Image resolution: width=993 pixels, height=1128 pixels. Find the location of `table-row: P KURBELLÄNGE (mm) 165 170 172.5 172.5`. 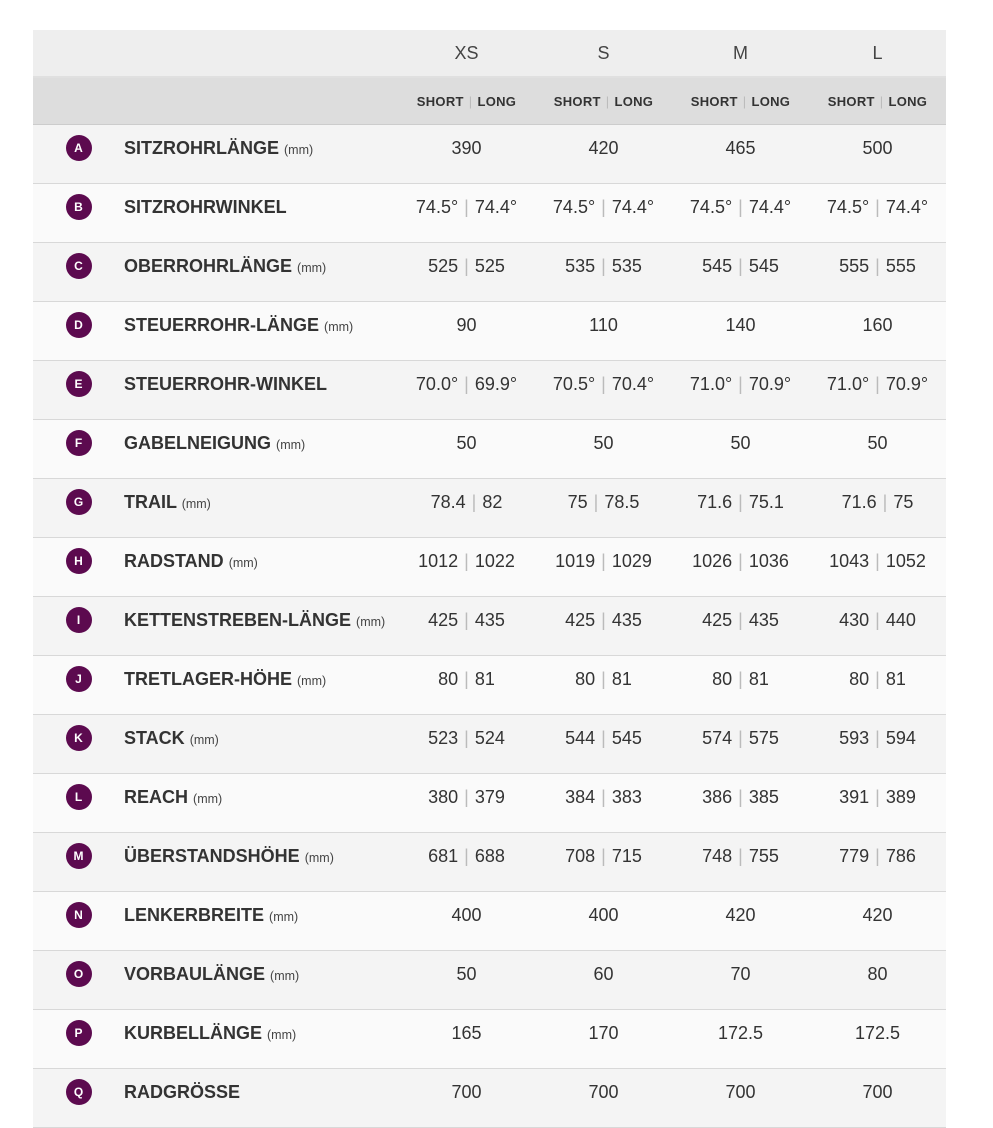

table-row: P KURBELLÄNGE (mm) 165 170 172.5 172.5 is located at coordinates (489, 1039).